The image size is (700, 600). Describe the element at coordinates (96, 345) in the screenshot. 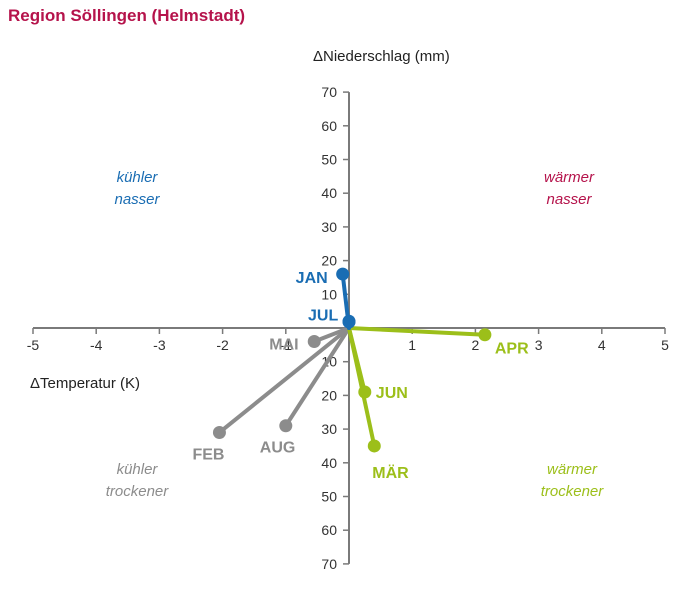

I see `x-tick-label: -4` at that location.